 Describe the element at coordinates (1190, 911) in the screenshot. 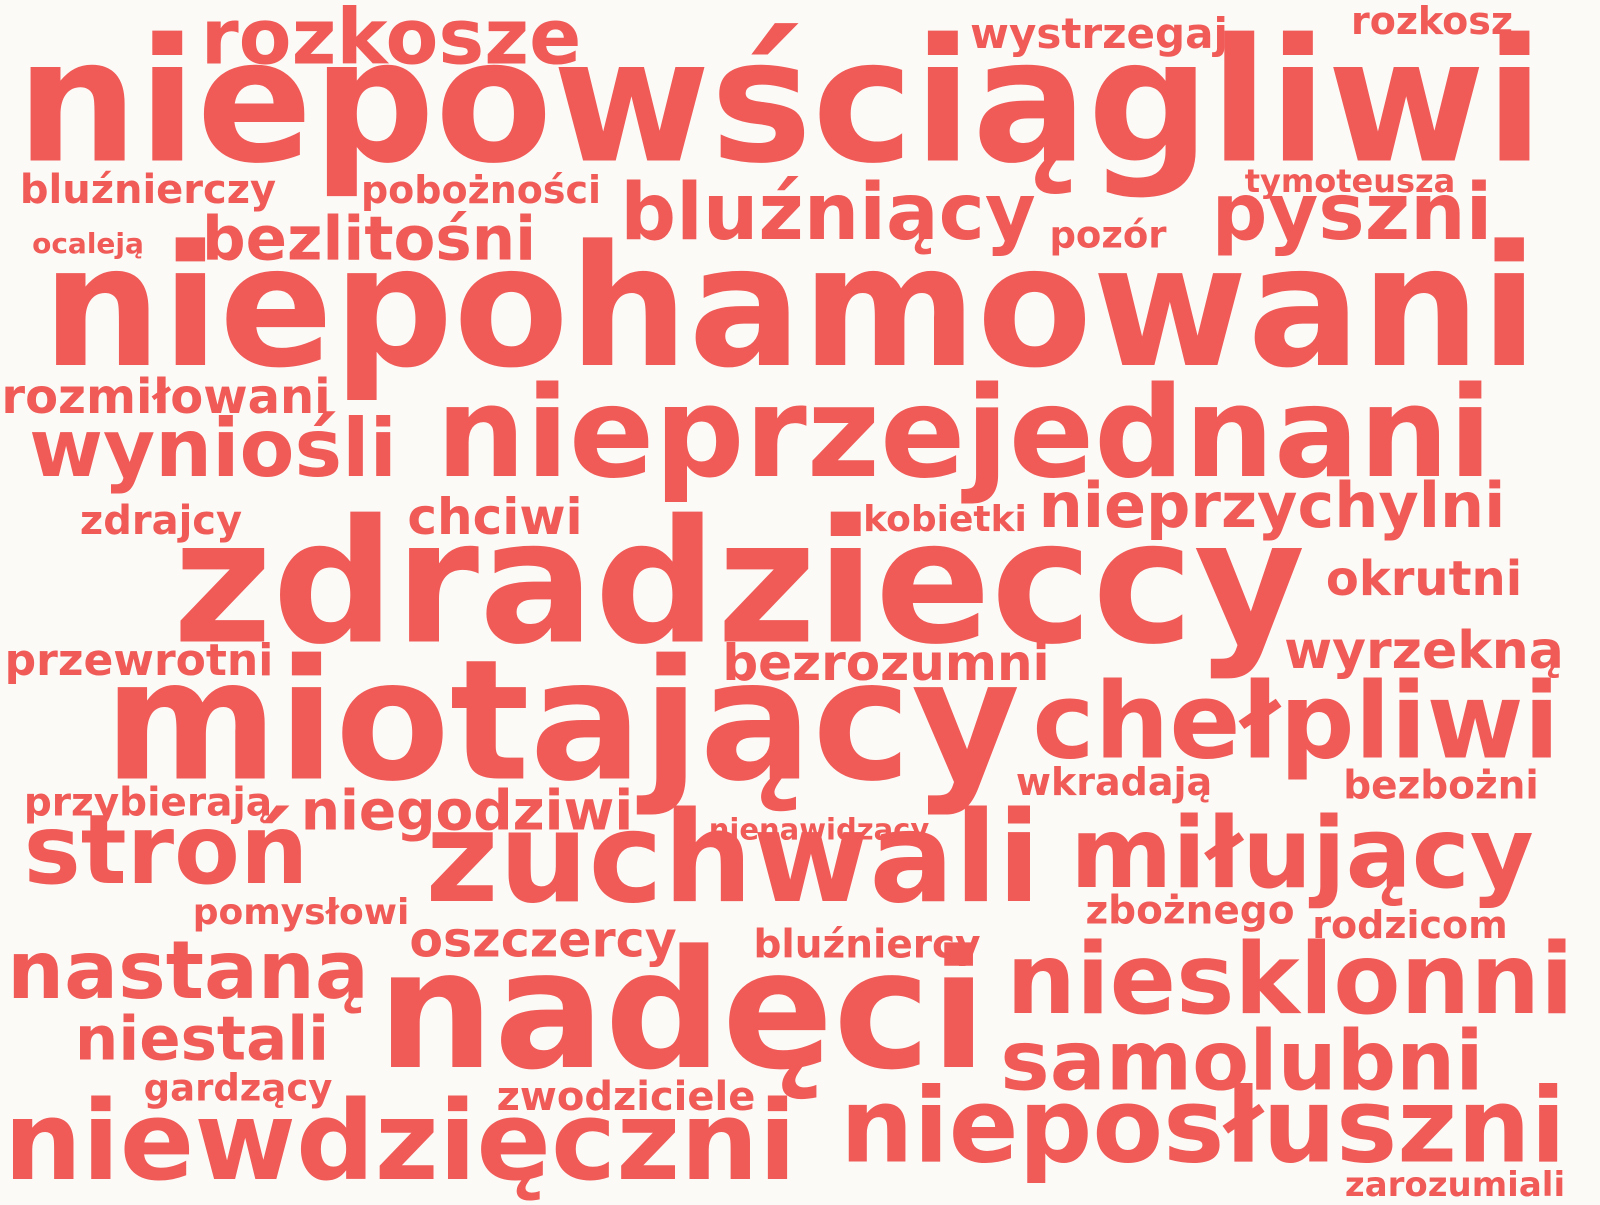

I see `word: zbożnego` at that location.